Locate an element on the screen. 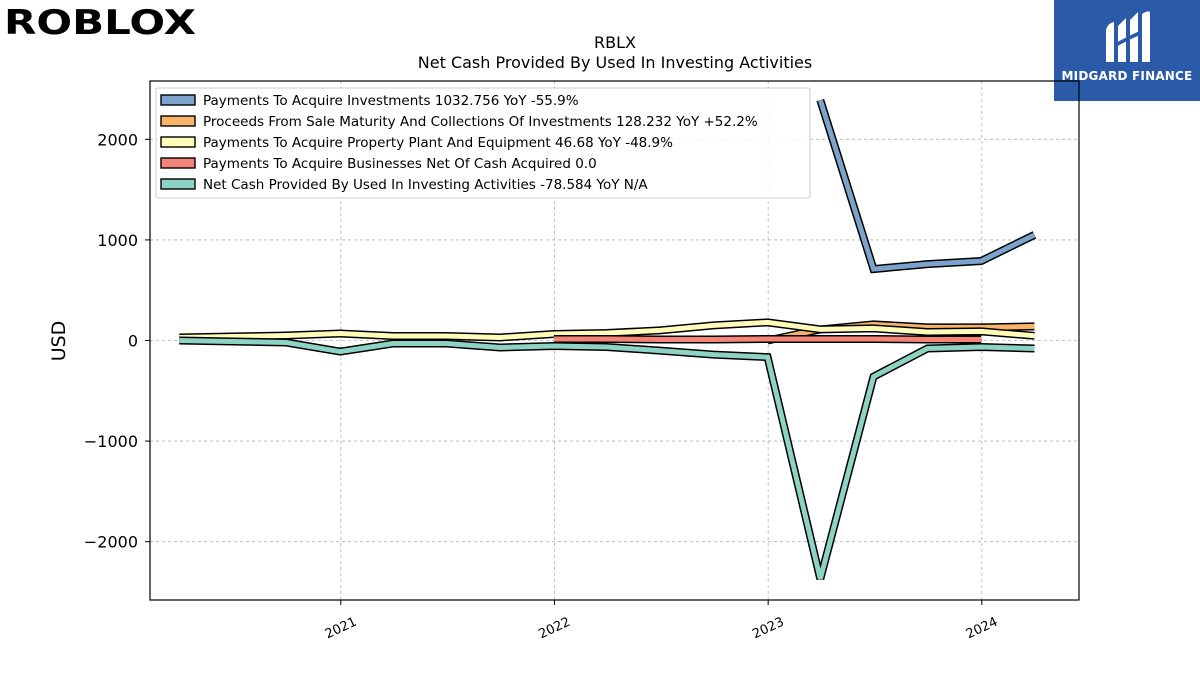  series-outline is located at coordinates (926, 186).